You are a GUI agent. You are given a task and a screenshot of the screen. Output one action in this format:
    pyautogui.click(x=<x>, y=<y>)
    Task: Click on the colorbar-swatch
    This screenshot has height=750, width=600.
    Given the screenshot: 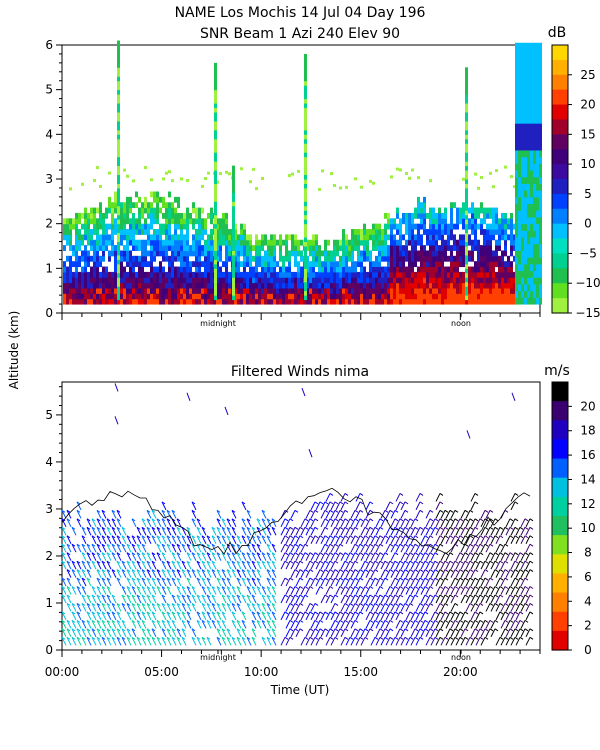 What is the action you would take?
    pyautogui.click(x=560, y=231)
    